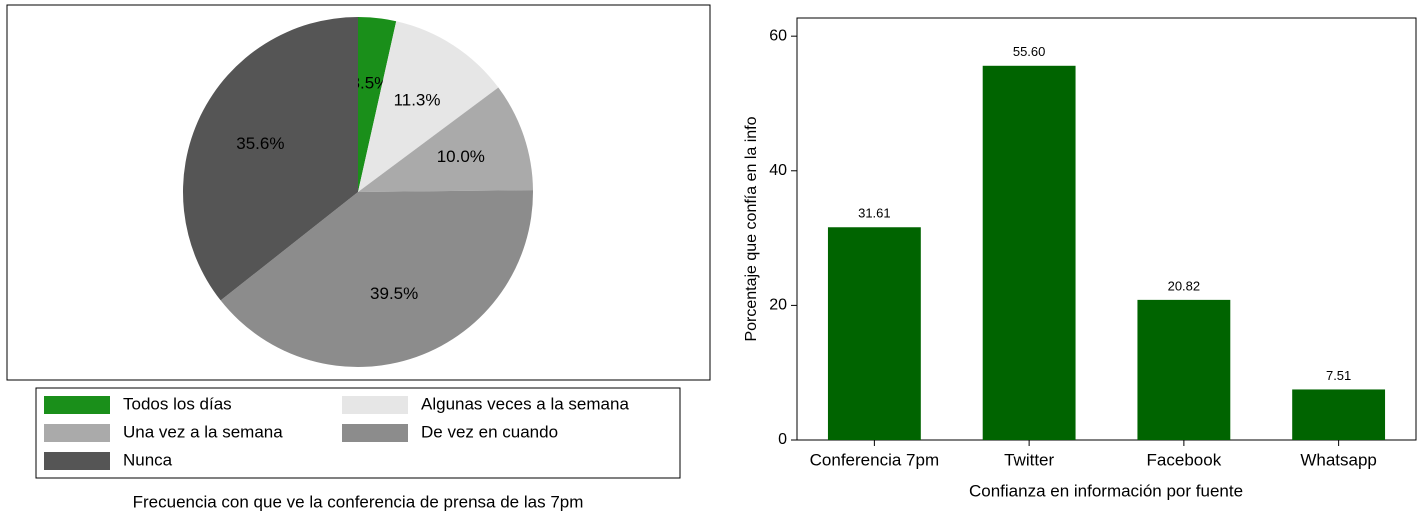  Describe the element at coordinates (778, 35) in the screenshot. I see `y-tick-label: 60` at that location.